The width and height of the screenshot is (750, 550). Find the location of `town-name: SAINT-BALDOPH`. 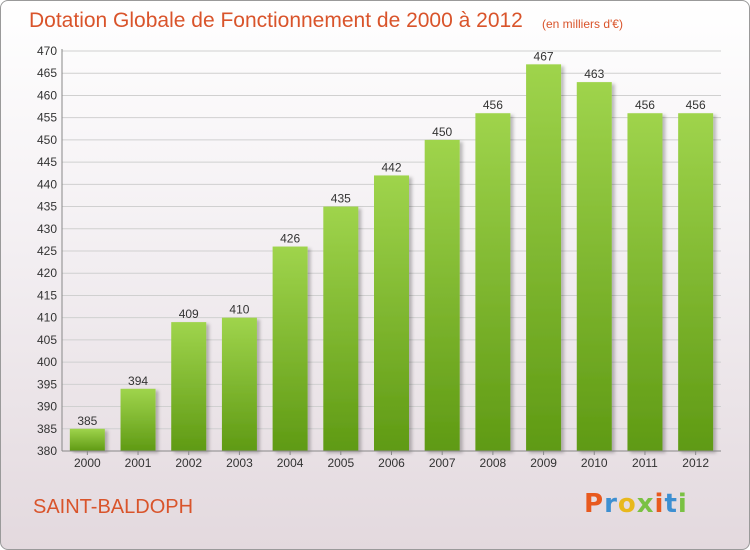

town-name: SAINT-BALDOPH is located at coordinates (113, 507).